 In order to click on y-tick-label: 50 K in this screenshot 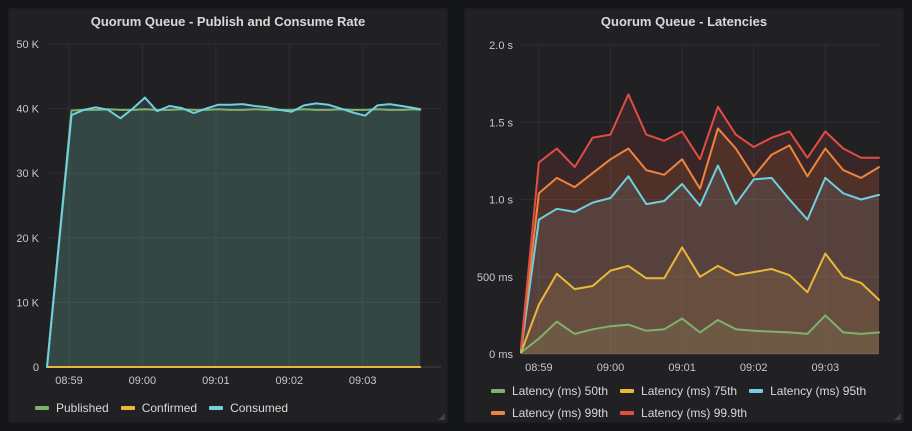, I will do `click(27, 45)`.